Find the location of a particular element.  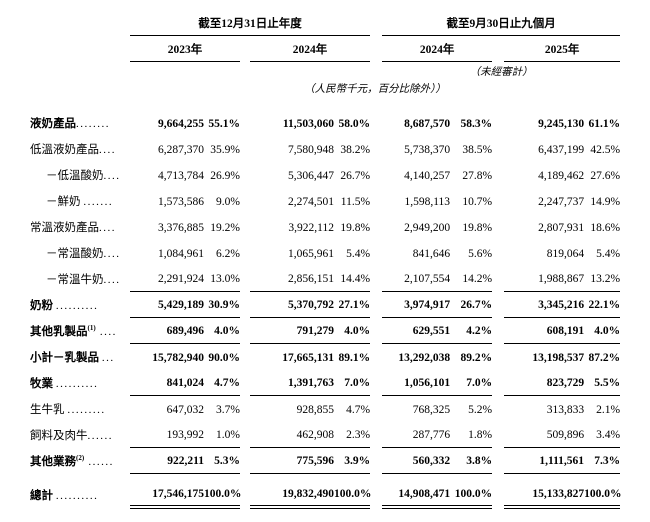

cell-amount: 287,776 is located at coordinates (416, 434).